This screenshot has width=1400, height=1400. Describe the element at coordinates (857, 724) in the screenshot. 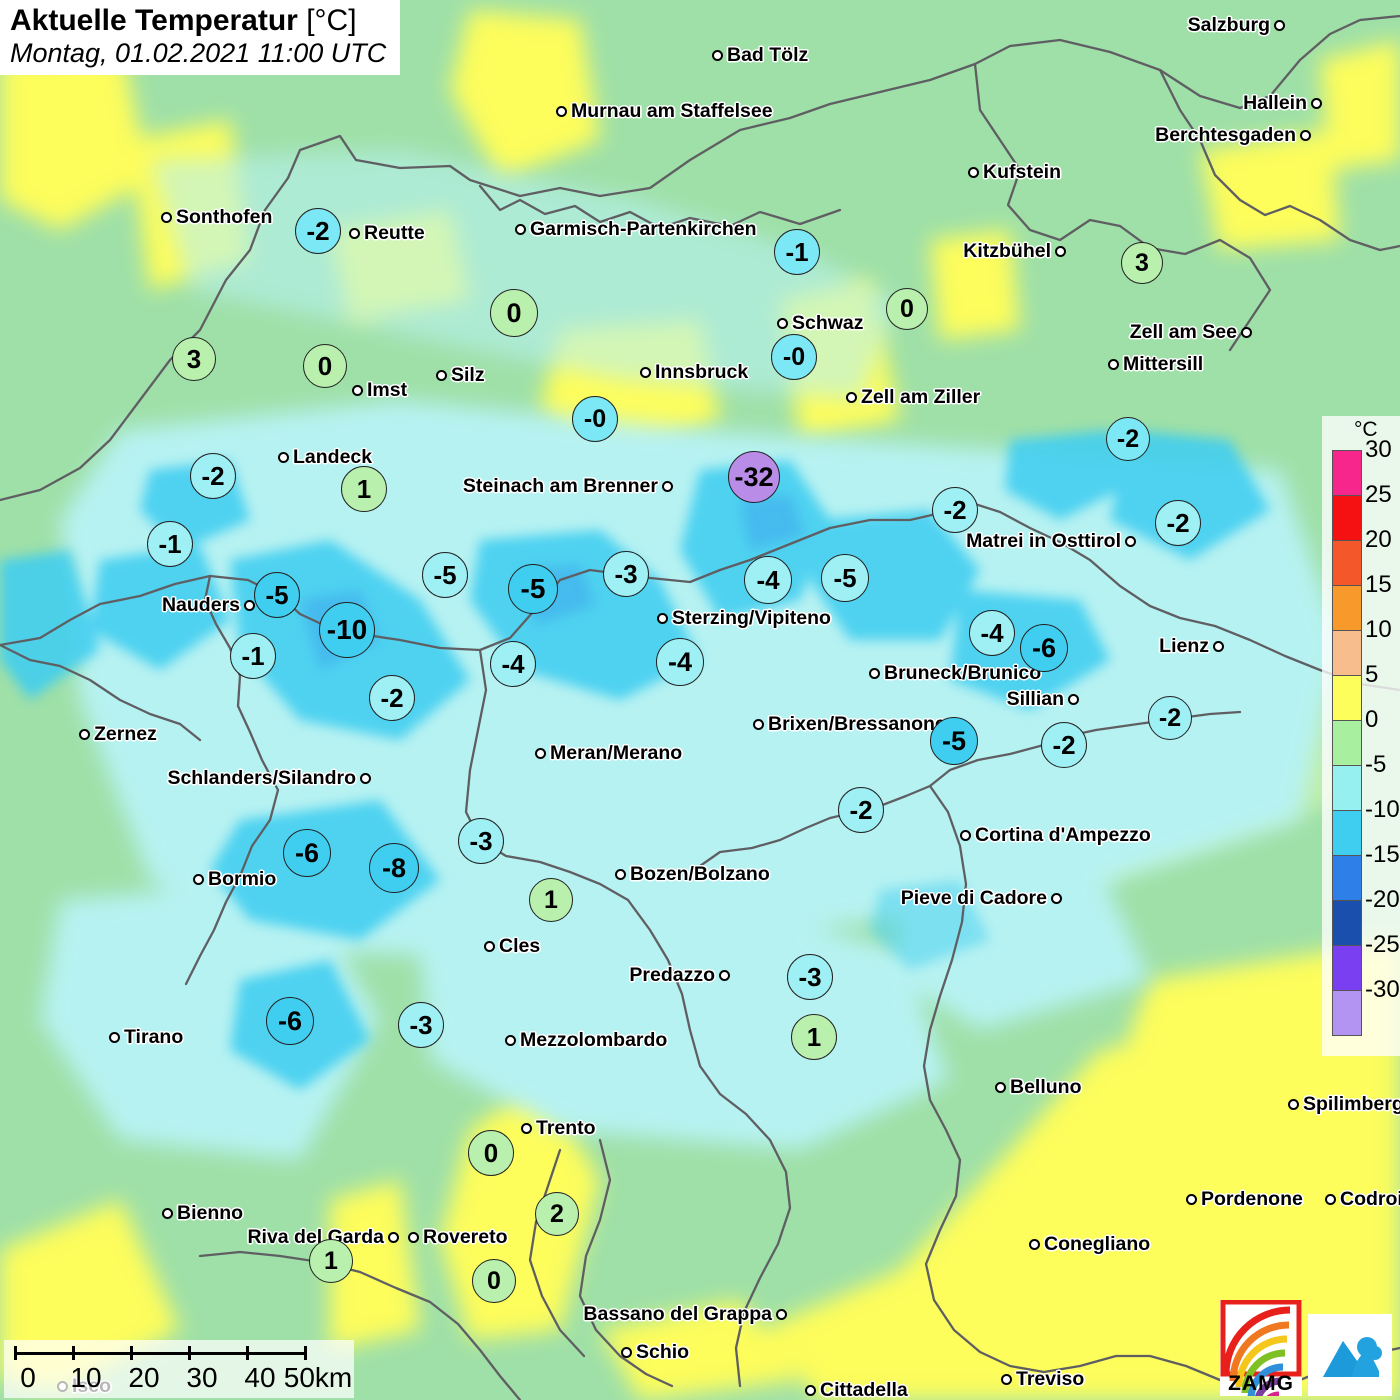

I see `city-name: Brixen/Bressanone` at that location.